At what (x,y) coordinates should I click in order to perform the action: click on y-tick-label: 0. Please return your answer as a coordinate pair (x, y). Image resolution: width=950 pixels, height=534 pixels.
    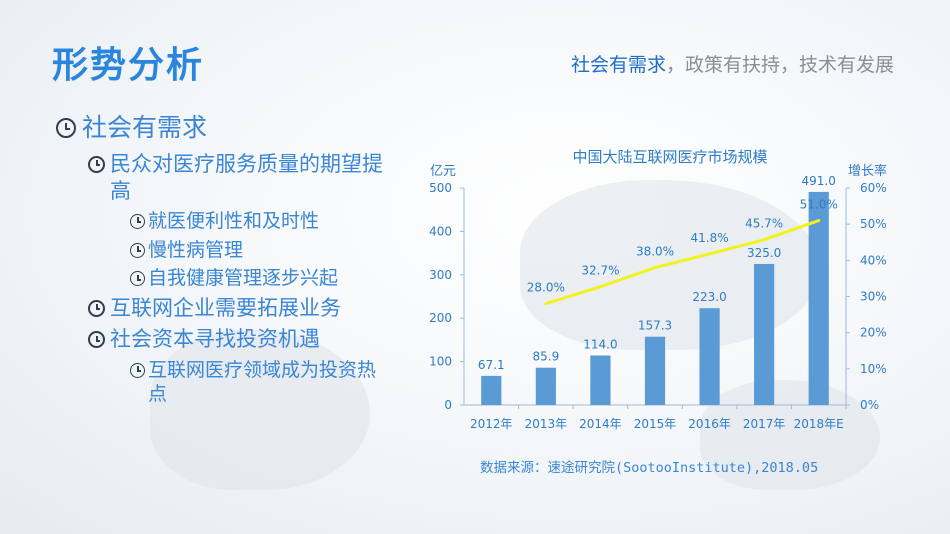
    Looking at the image, I should click on (448, 405).